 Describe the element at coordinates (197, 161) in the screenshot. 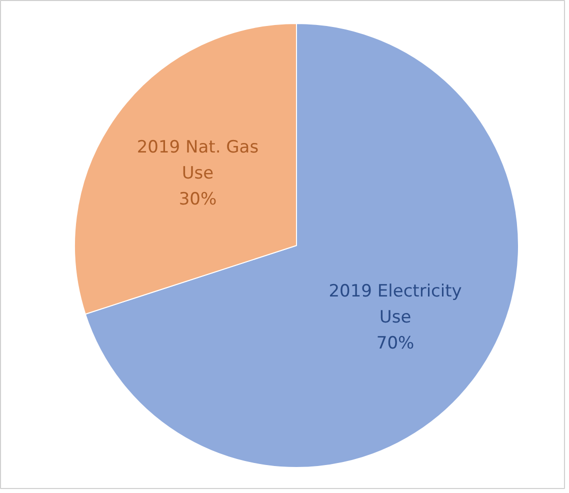

I see `slice-label: 2019 Nat. Gas Use` at that location.